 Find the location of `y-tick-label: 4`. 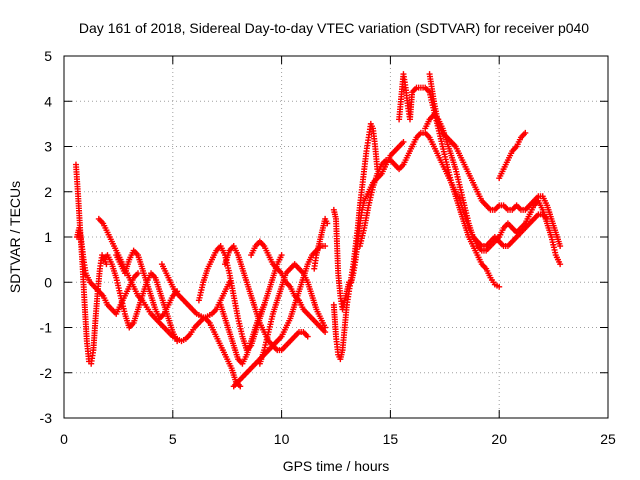

y-tick-label: 4 is located at coordinates (48, 101).